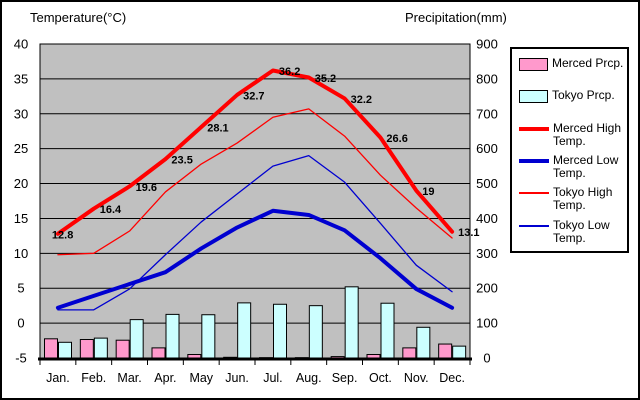 The width and height of the screenshot is (640, 400). Describe the element at coordinates (351, 322) in the screenshot. I see `bar-tokyo-prcp-sep` at that location.